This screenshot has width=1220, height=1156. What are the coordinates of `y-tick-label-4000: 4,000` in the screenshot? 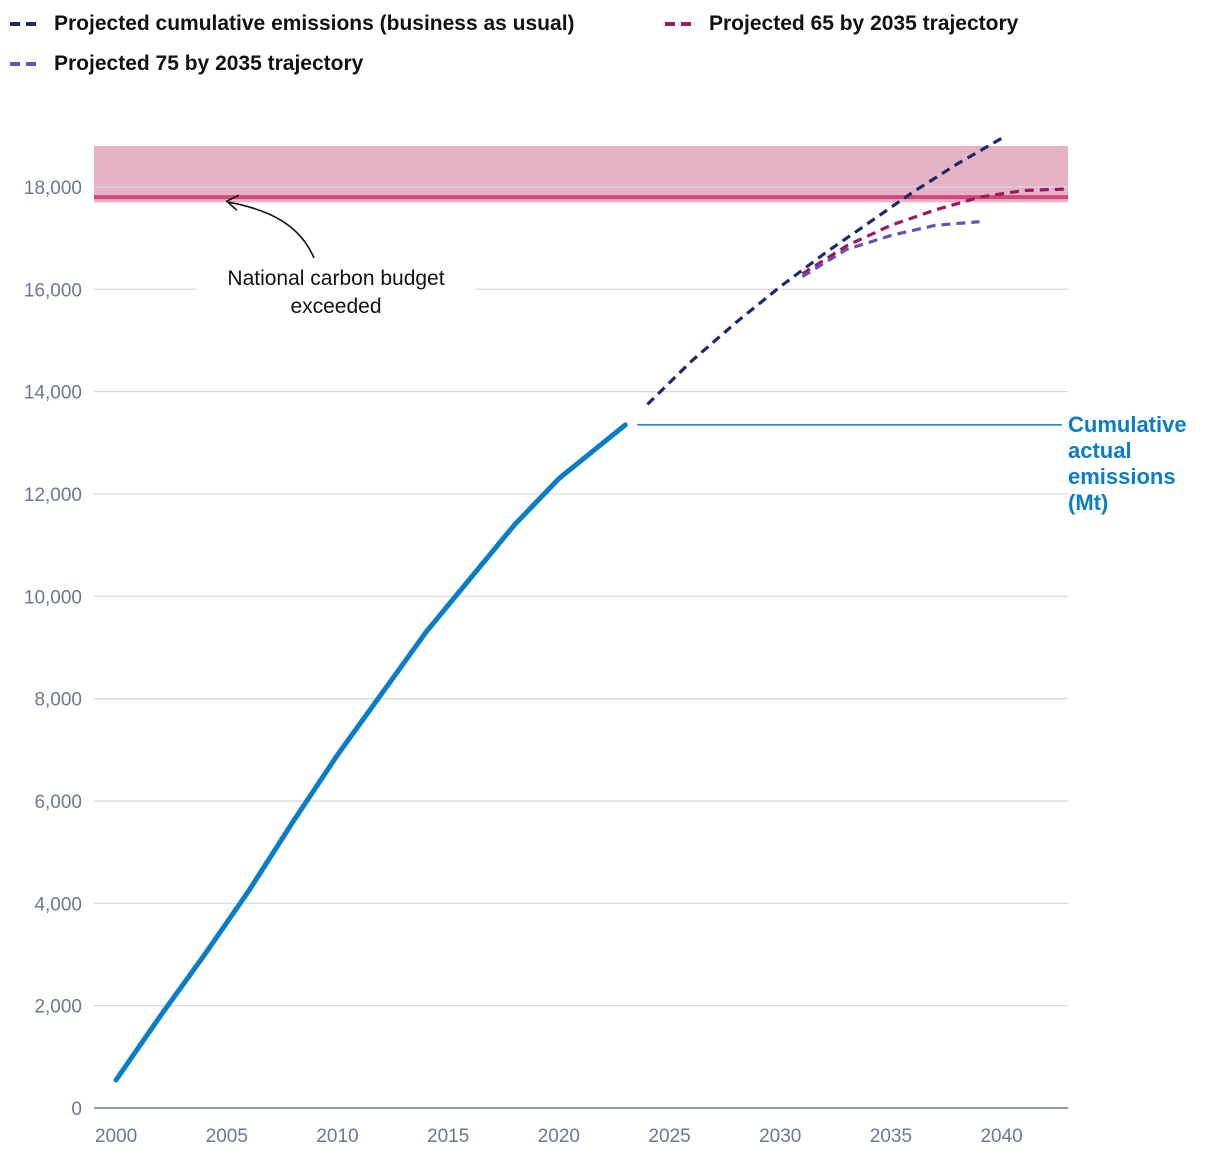 It's located at (58, 904).